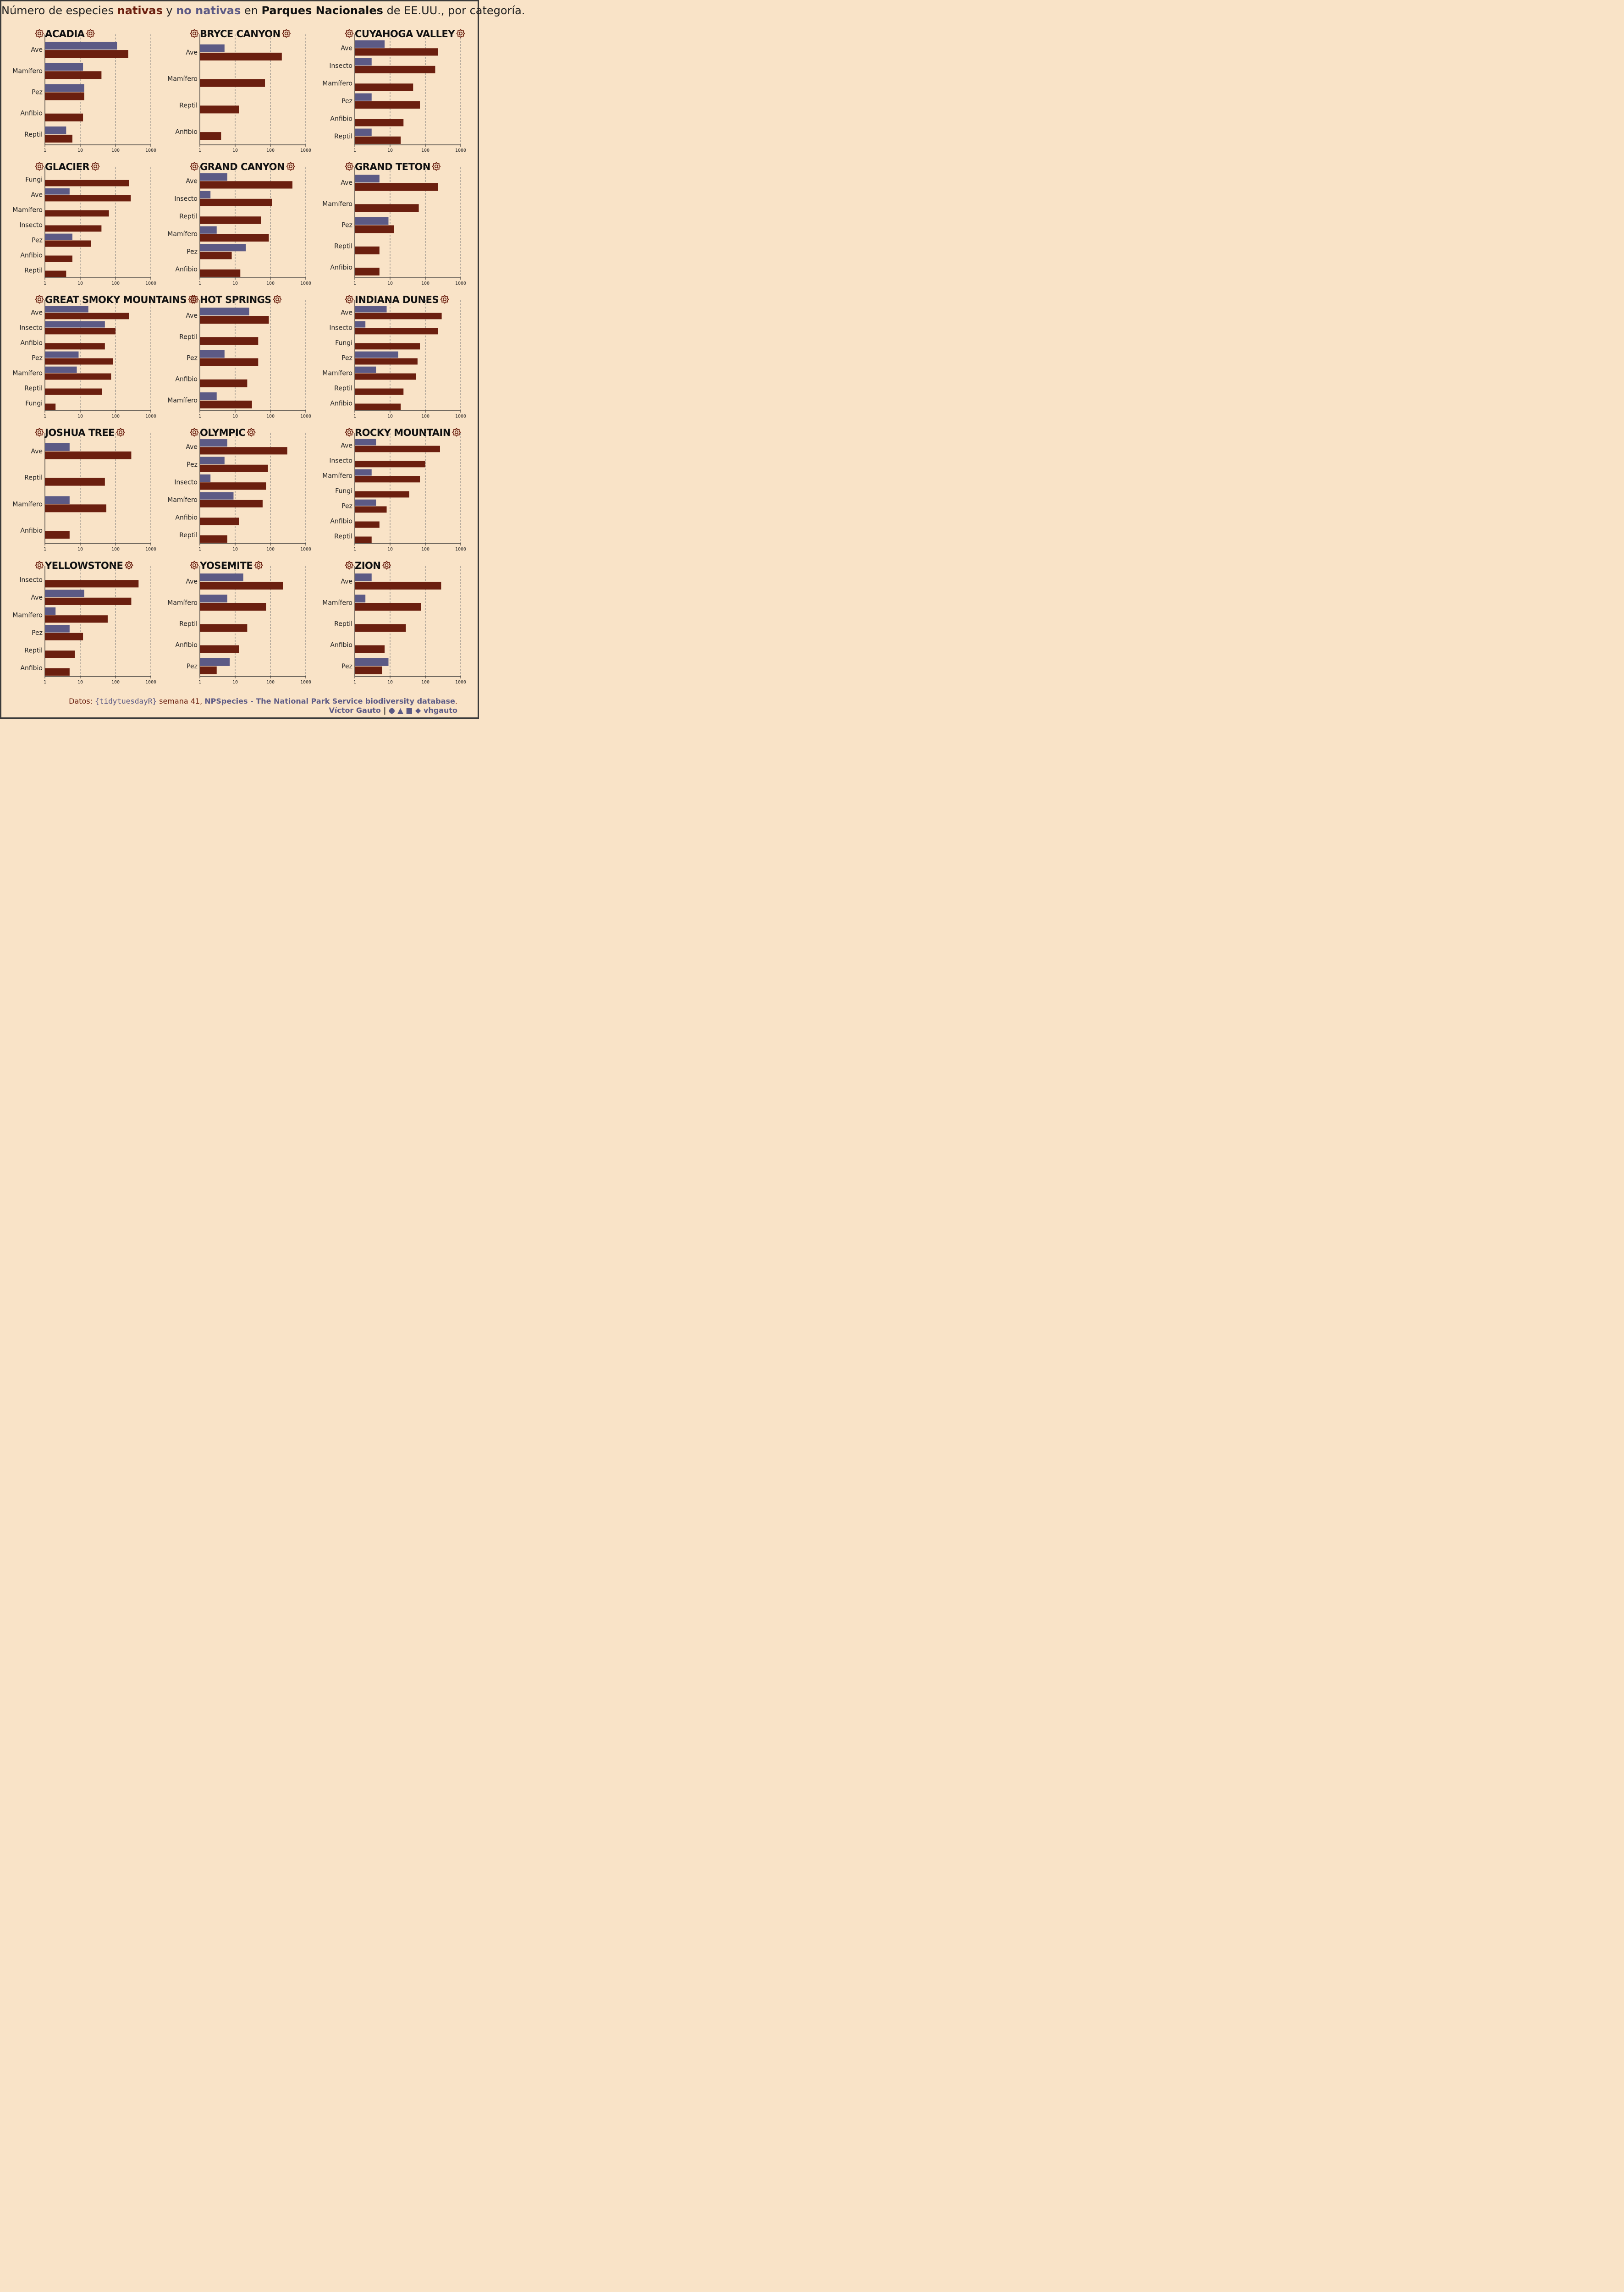 This screenshot has width=1624, height=2292. What do you see at coordinates (400, 710) in the screenshot?
I see `twitter-icon: ▲` at bounding box center [400, 710].